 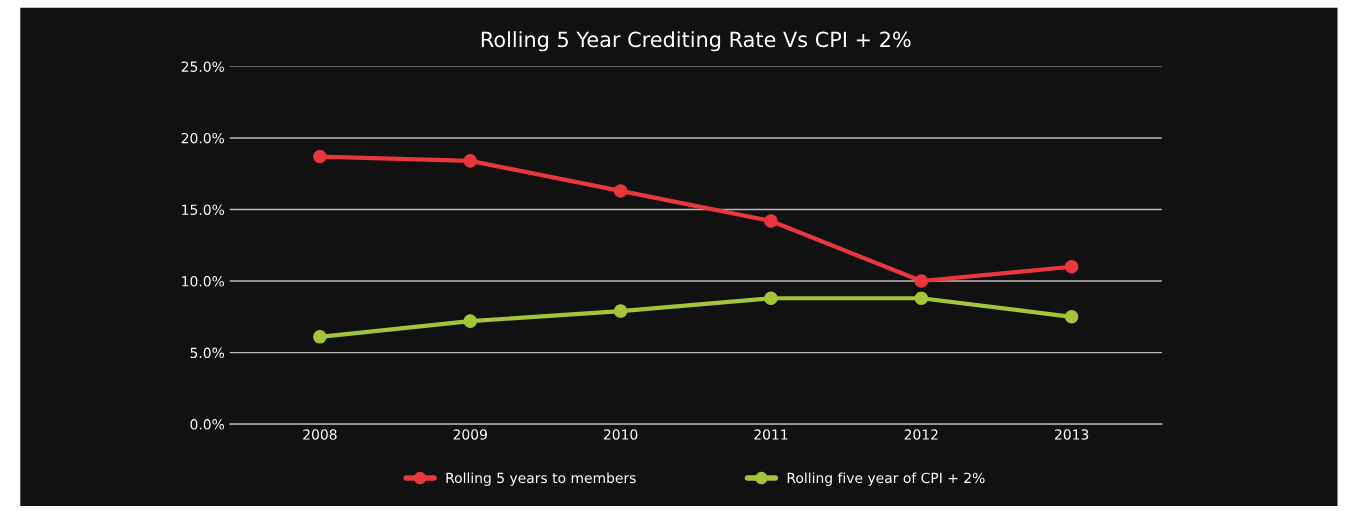 I want to click on y-tick-label: 10.0%, so click(x=203, y=281).